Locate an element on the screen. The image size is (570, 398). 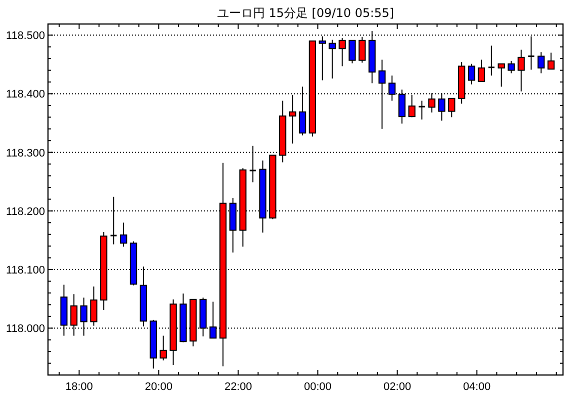
y-tick-label: 118.200 is located at coordinates (25, 212).